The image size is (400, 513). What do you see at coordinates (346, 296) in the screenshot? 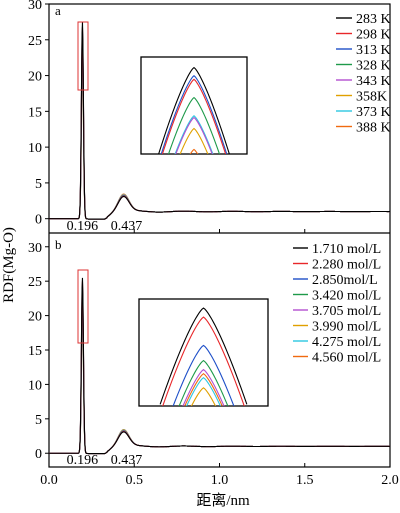
I see `legend-label: 3.420 mol/L` at bounding box center [346, 296].